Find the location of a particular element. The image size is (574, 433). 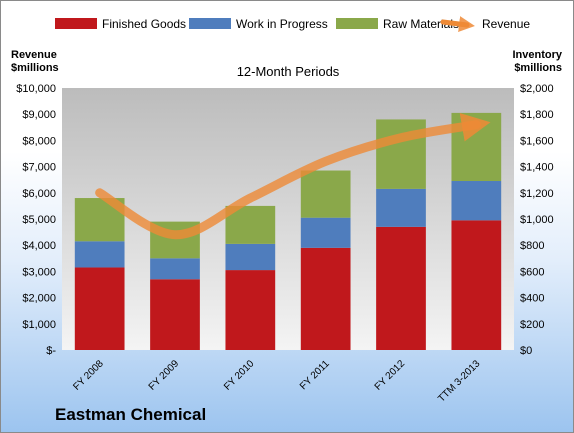

left-tick-label: $3,000 is located at coordinates (39, 272).